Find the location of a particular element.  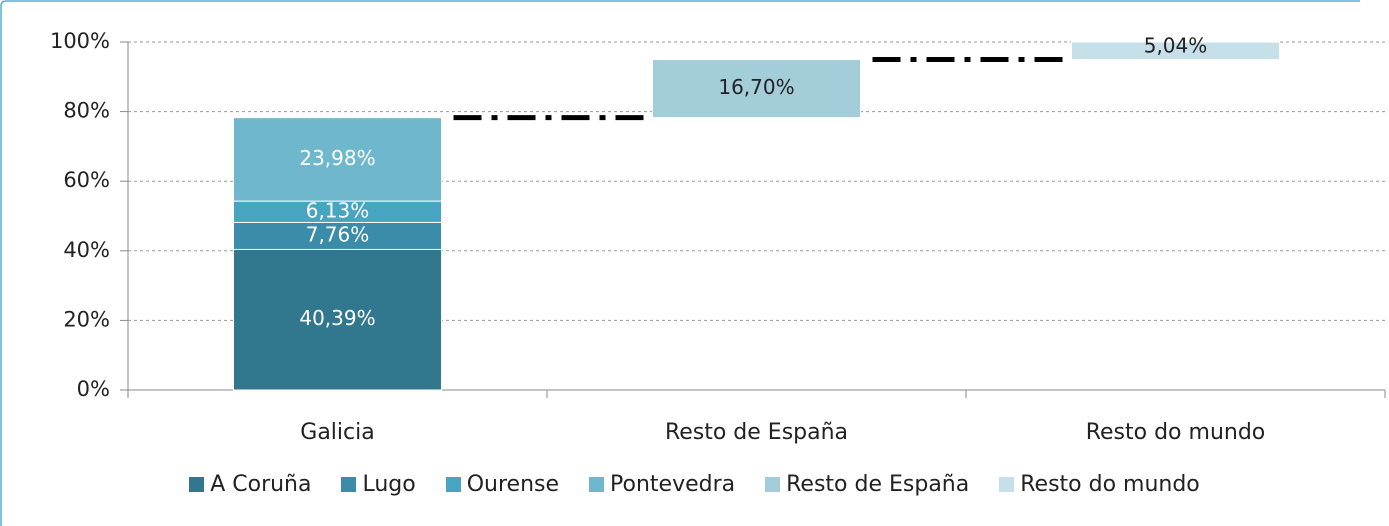

value-label: 23,98% is located at coordinates (337, 158).